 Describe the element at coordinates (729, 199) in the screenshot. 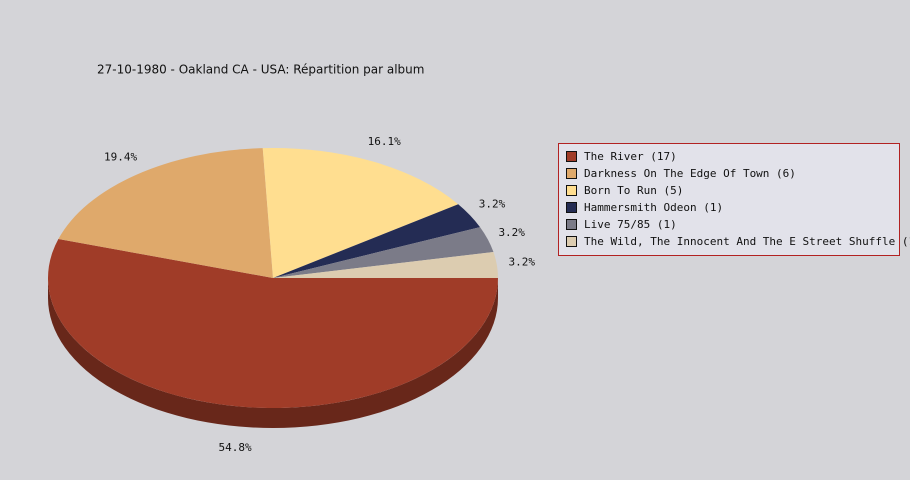

I see `legend-box` at that location.